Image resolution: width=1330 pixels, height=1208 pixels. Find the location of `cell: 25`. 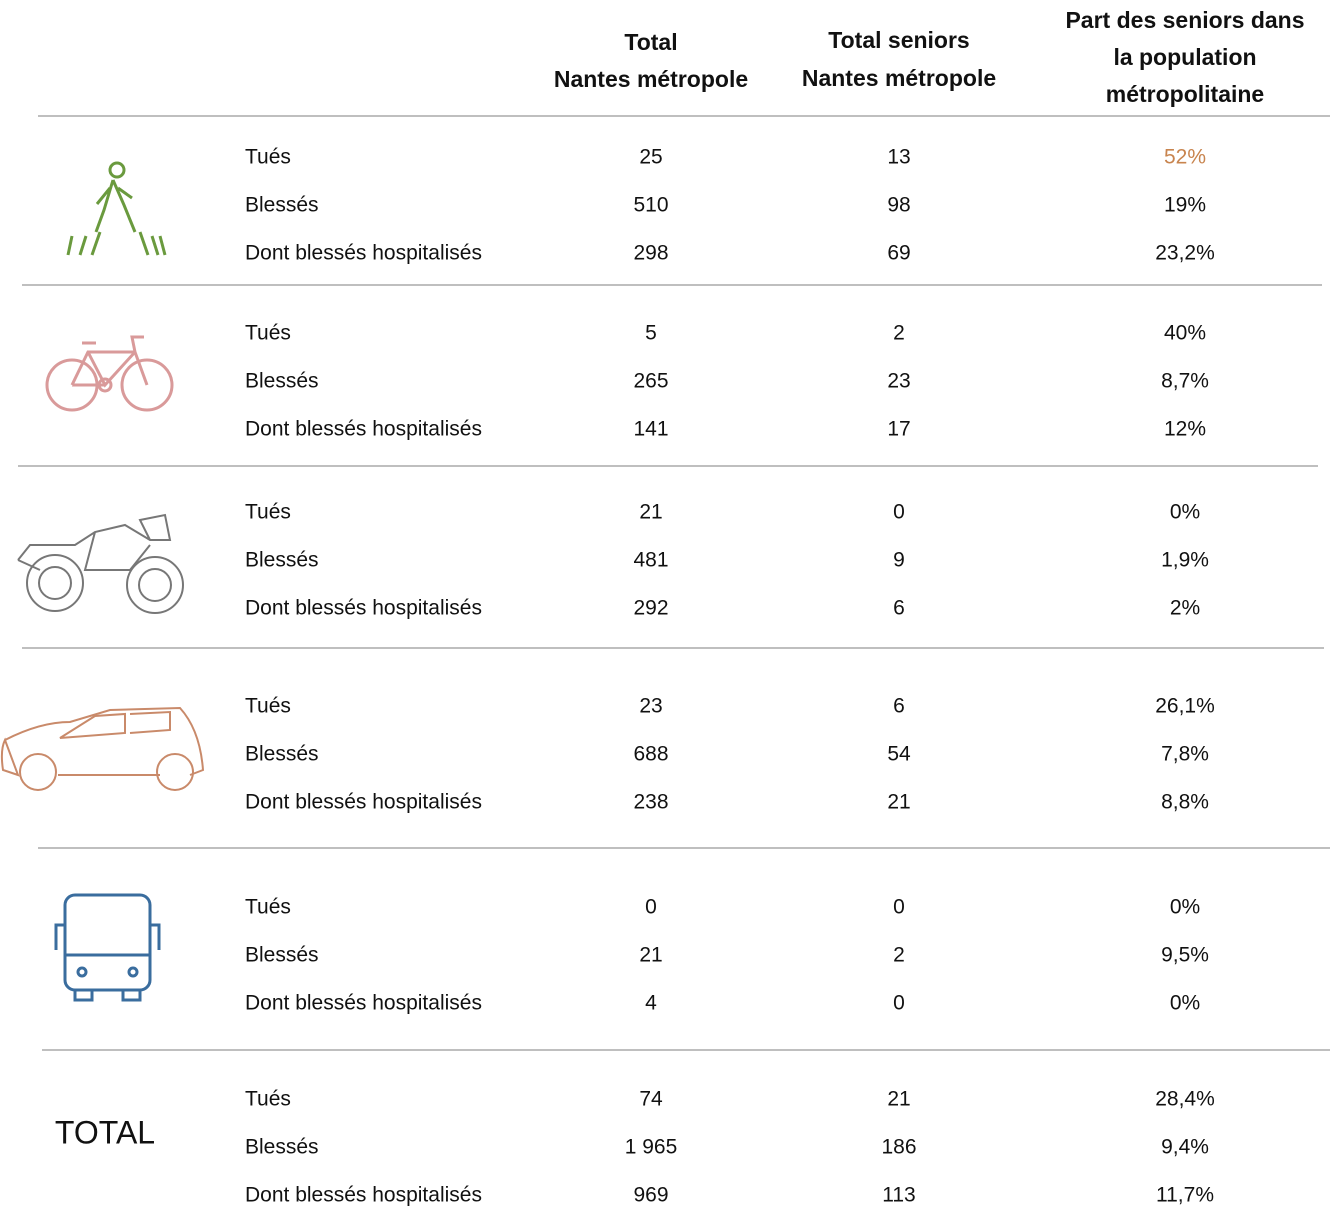

cell: 25 is located at coordinates (650, 157).